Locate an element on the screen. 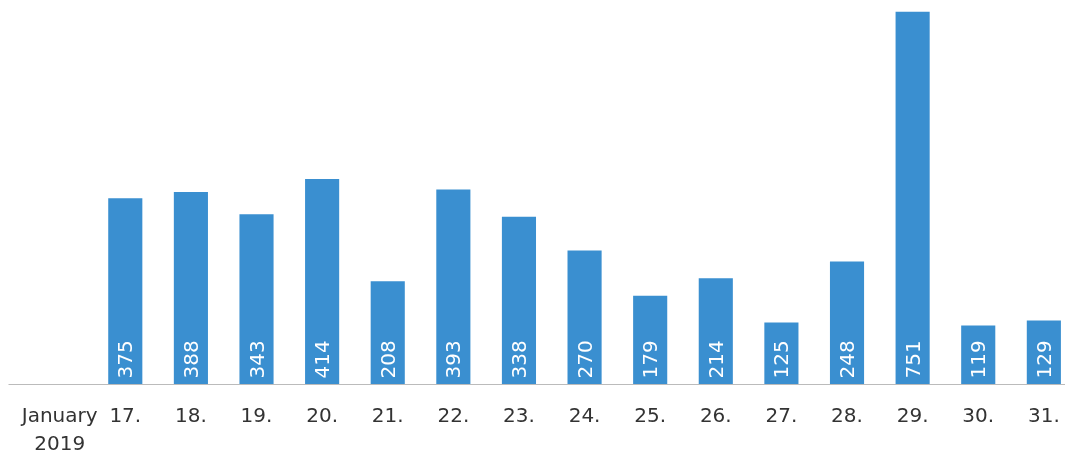  x-tick-label: 24. is located at coordinates (584, 414).